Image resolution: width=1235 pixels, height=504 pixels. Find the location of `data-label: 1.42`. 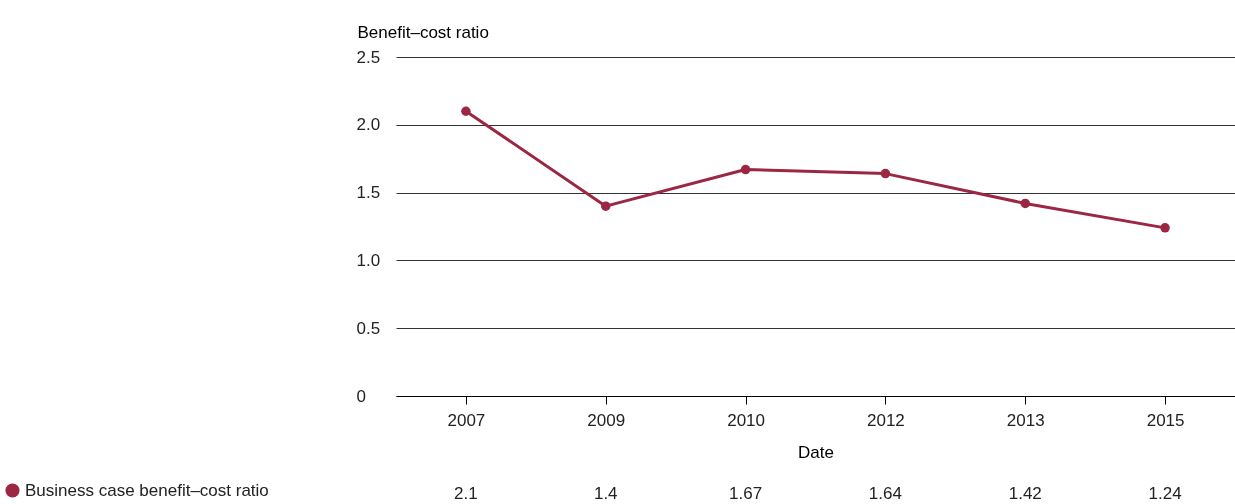

data-label: 1.42 is located at coordinates (1025, 493).